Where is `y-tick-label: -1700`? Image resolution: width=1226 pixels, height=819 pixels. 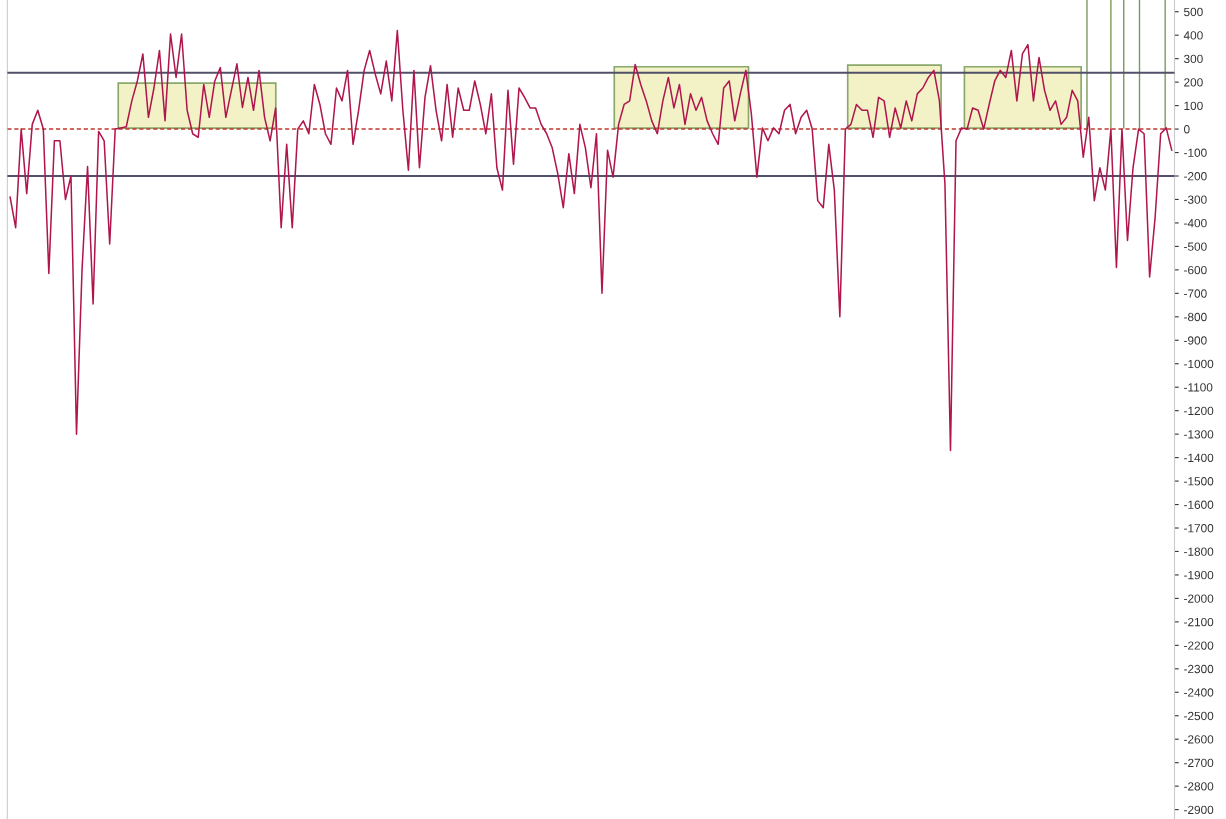
y-tick-label: -1700 is located at coordinates (1199, 528).